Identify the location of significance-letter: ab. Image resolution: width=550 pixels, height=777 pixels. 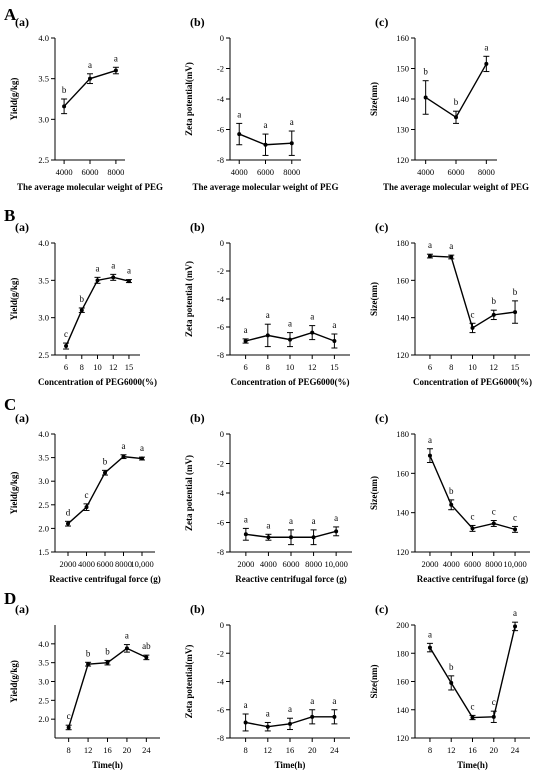
(146, 646).